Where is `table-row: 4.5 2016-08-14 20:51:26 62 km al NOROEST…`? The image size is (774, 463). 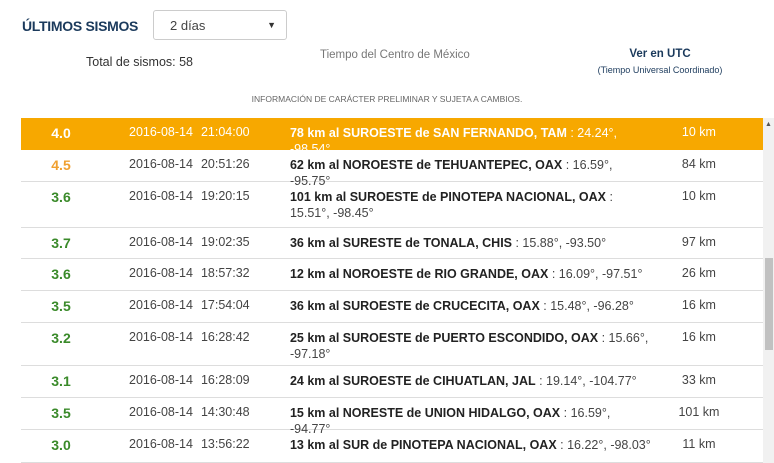 table-row: 4.5 2016-08-14 20:51:26 62 km al NOROEST… is located at coordinates (392, 169).